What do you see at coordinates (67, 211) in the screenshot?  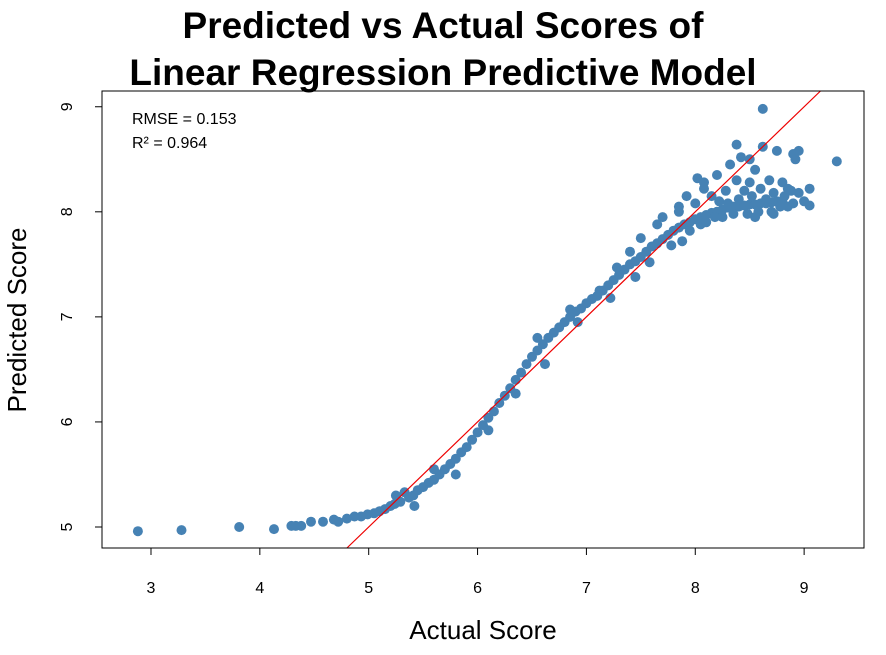 I see `y-tick-label: 8` at bounding box center [67, 211].